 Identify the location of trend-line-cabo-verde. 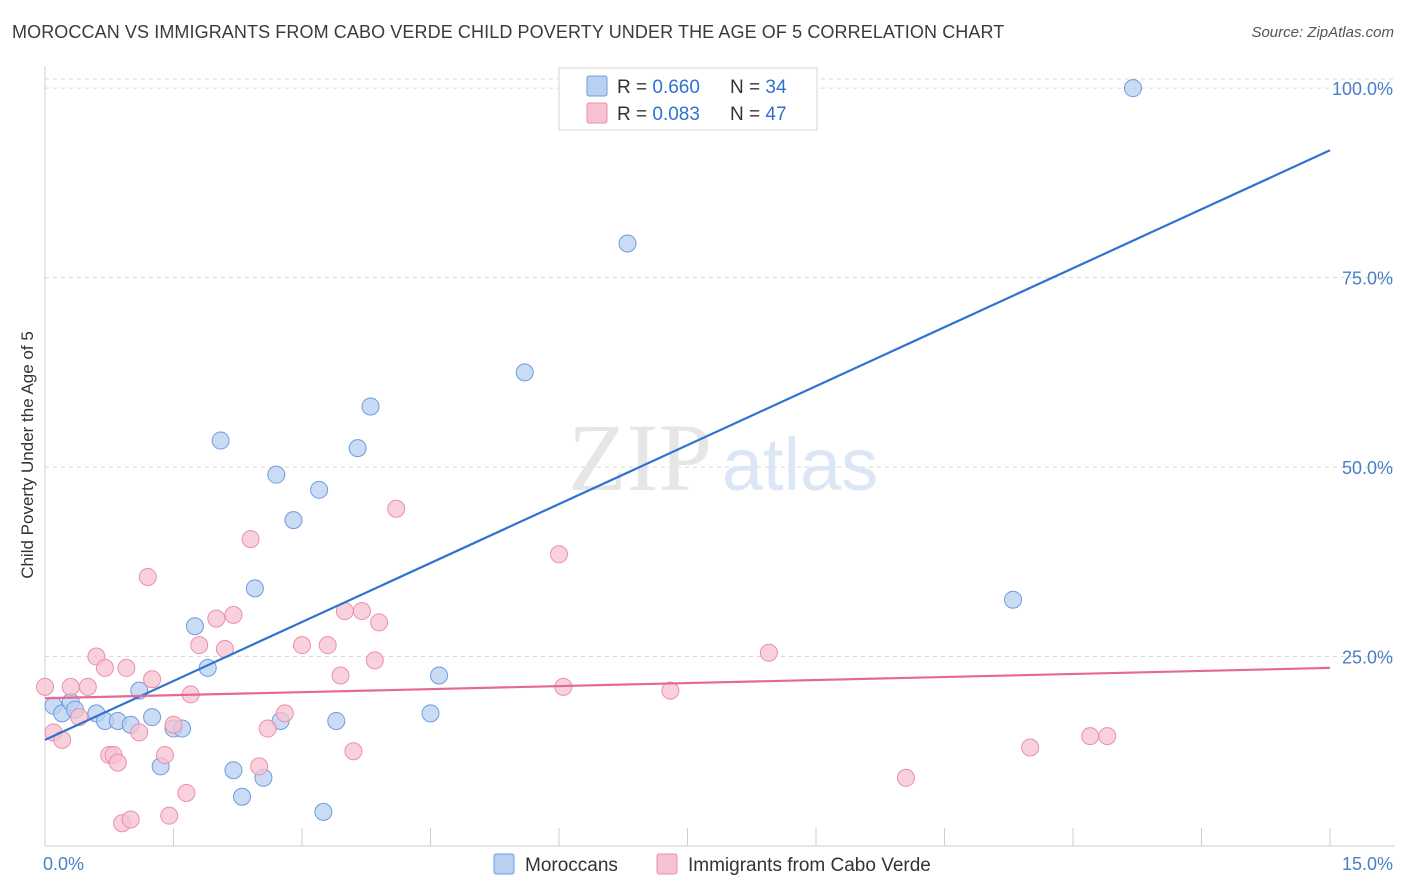
(687, 683).